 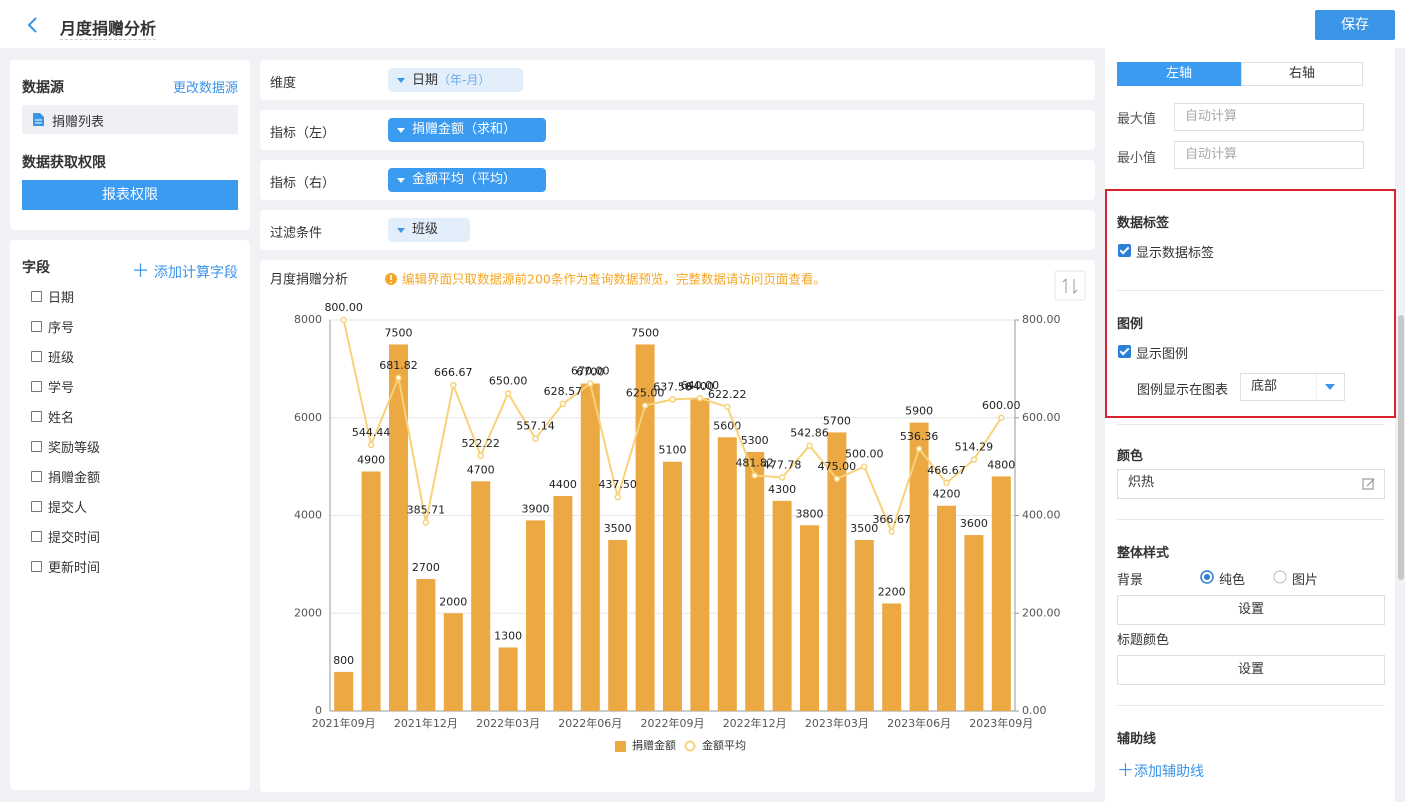 What do you see at coordinates (563, 484) in the screenshot?
I see `data-label: 4400` at bounding box center [563, 484].